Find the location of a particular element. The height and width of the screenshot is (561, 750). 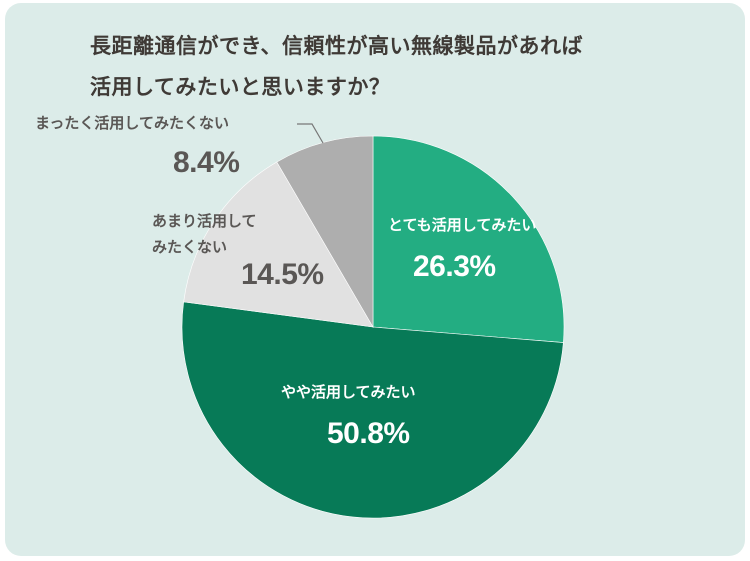

chart-title-line-1: 長距離通信ができ、信頼性が高い無線製品があれば is located at coordinates (337, 46).